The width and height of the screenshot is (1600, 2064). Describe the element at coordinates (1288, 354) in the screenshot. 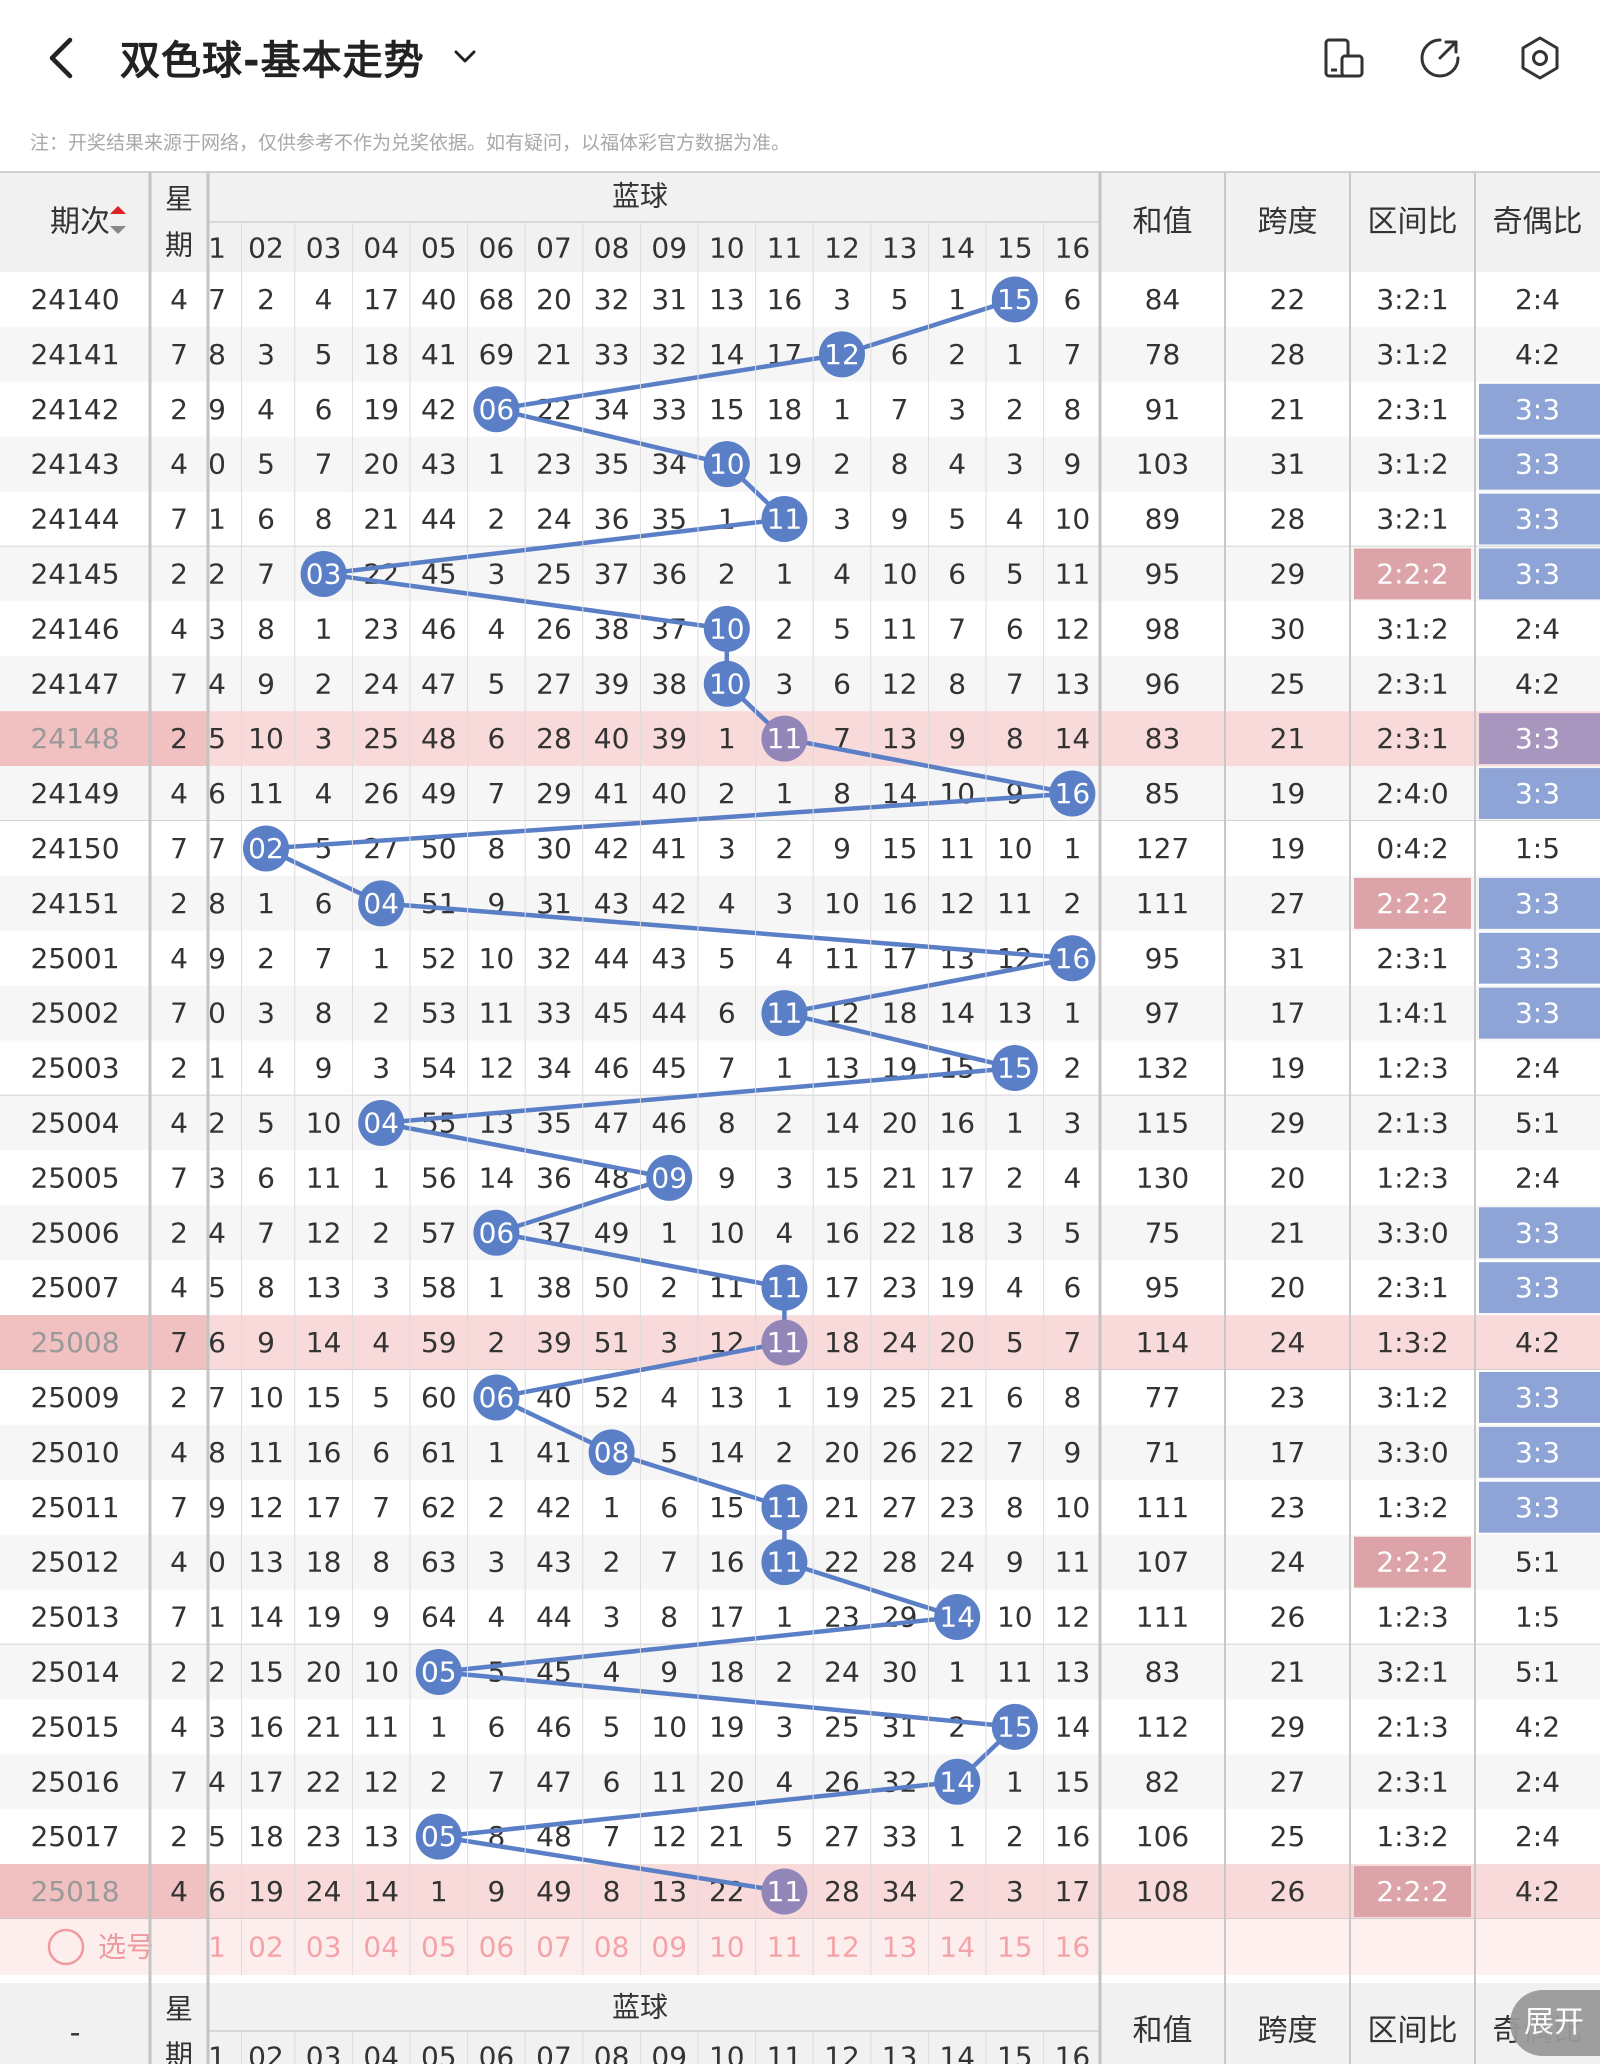

I see `span-value: 28` at that location.